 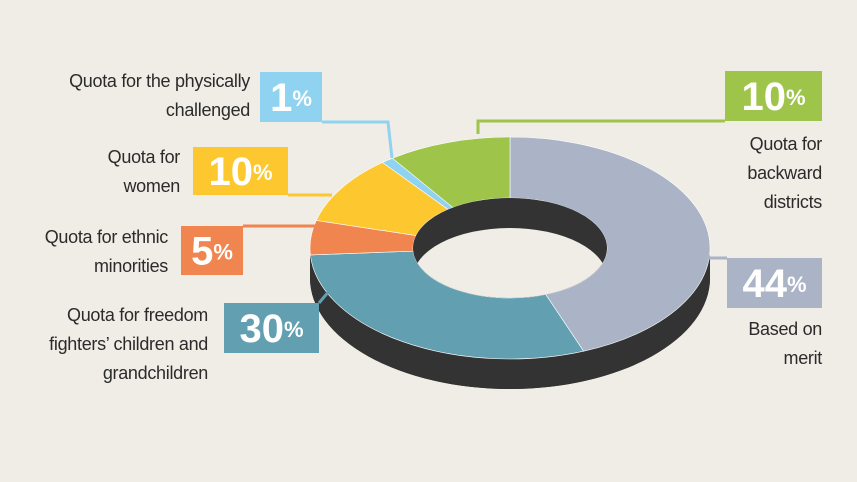 I want to click on category-label: Quota for ethnic, so click(x=107, y=237).